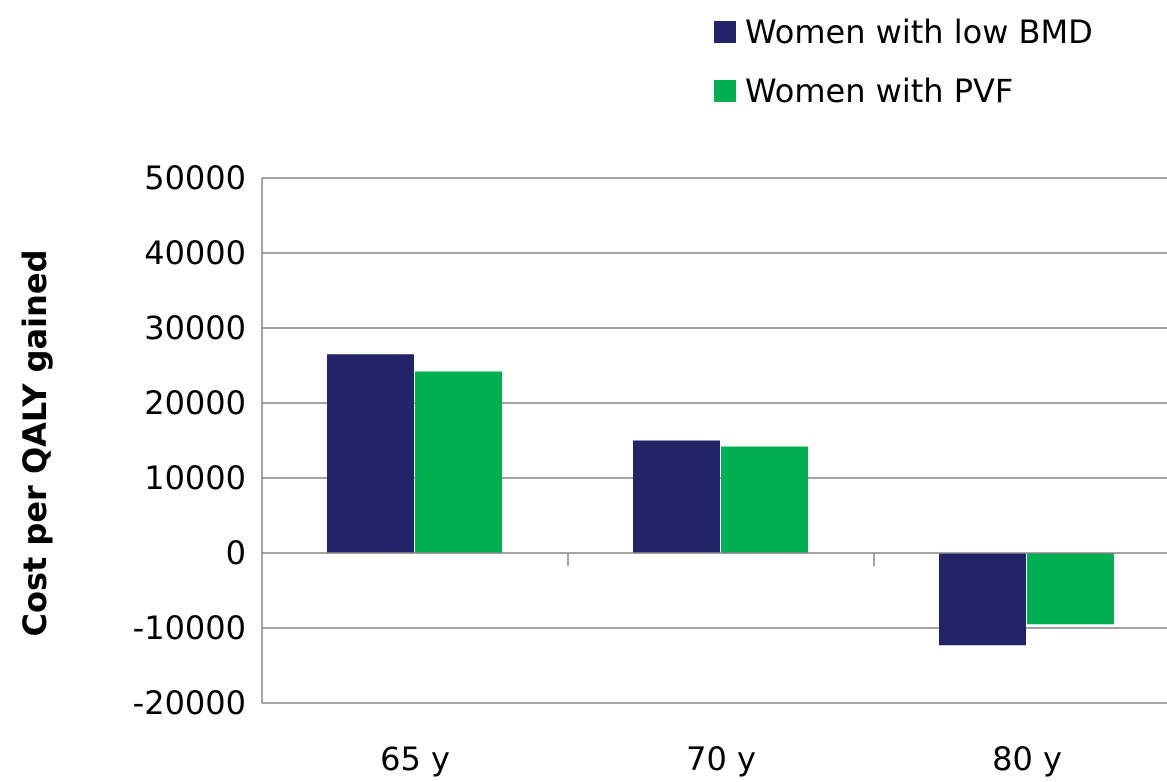  I want to click on y-tick-label: 30000, so click(195, 328).